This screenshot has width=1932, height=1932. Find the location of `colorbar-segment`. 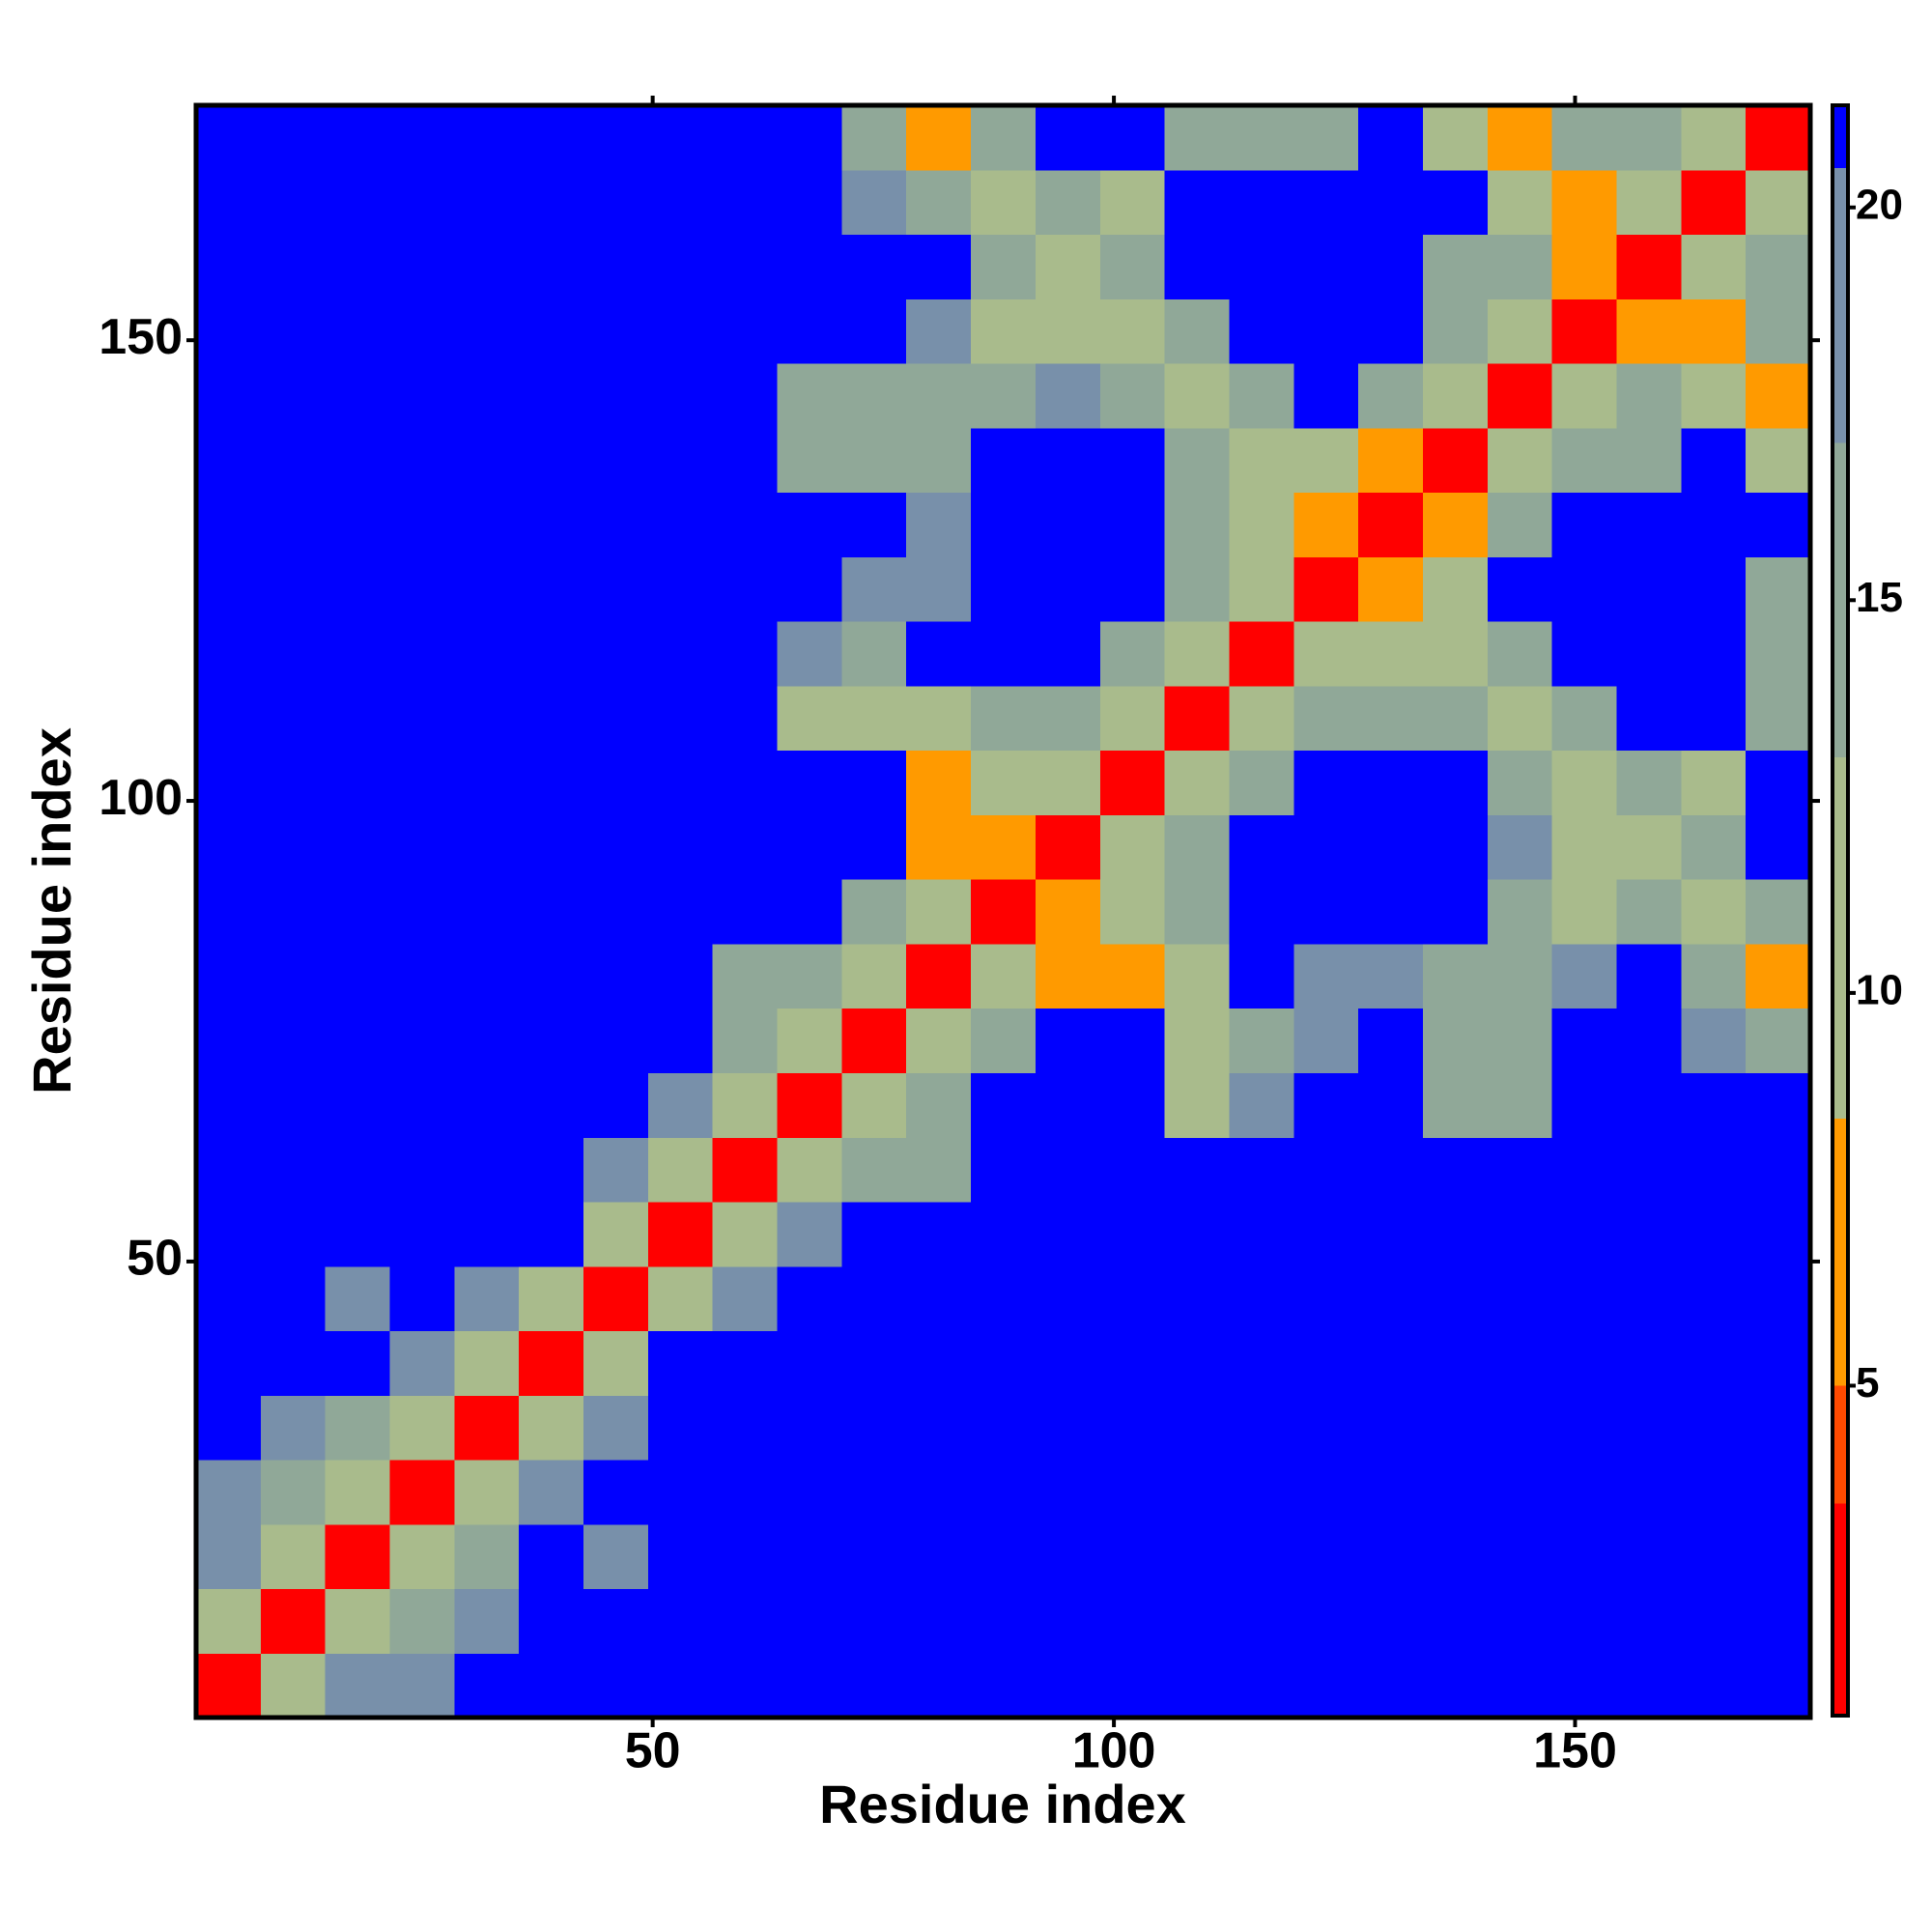

colorbar-segment is located at coordinates (1840, 1444).